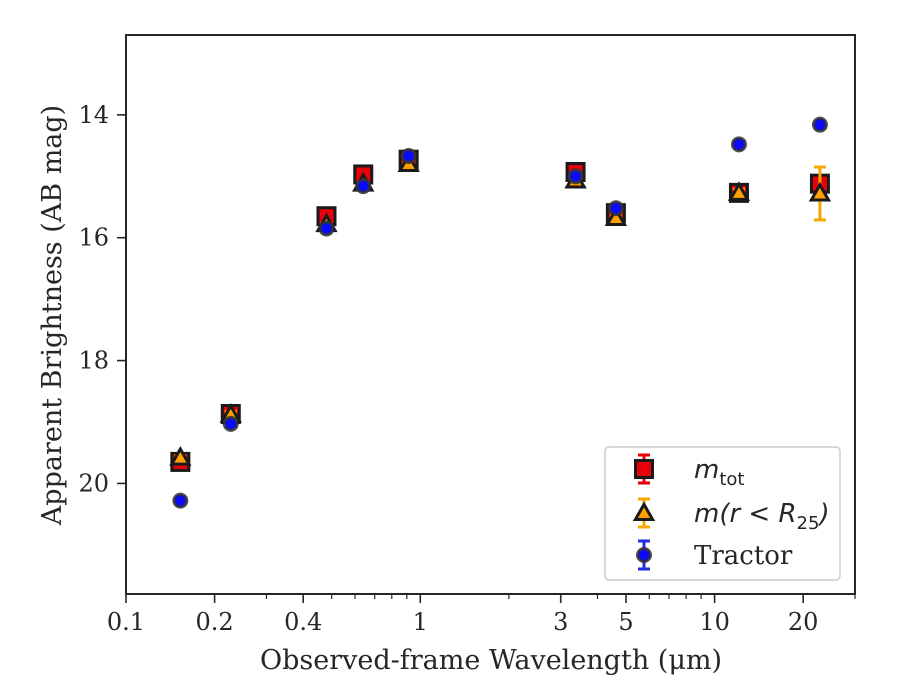  I want to click on y-axis-label: Apparent Brightness (AB mag), so click(52, 315).